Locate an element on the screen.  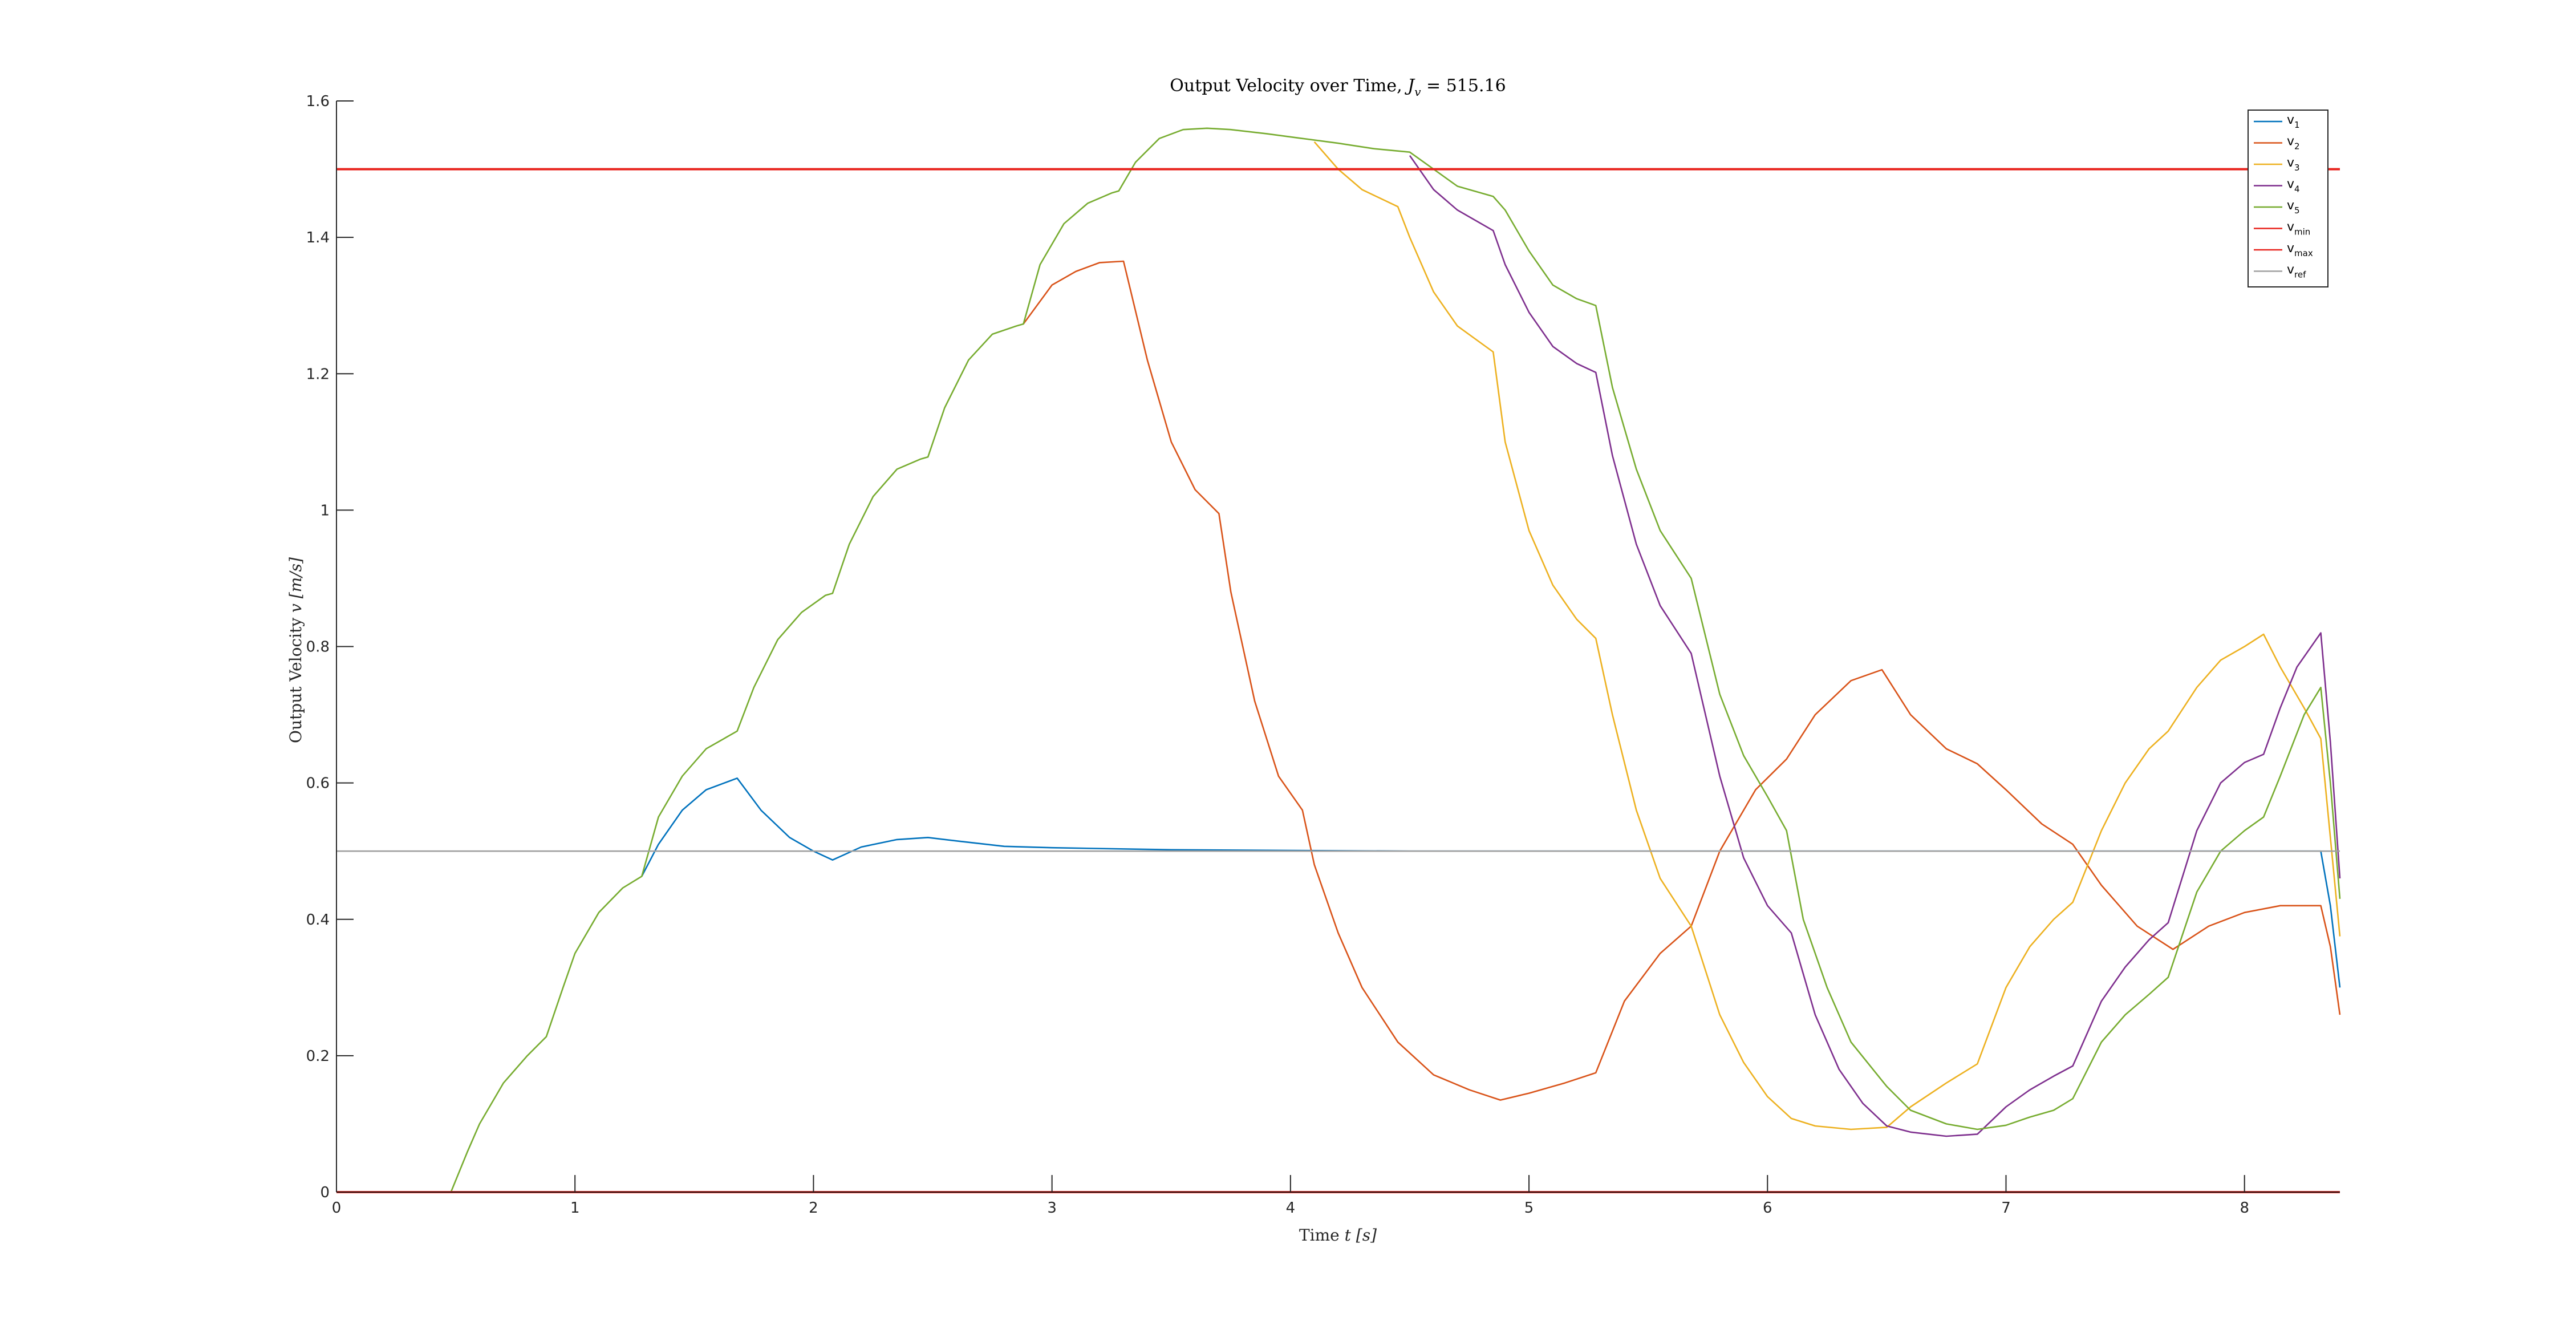
legend-entry-subscript: max is located at coordinates (2304, 253).